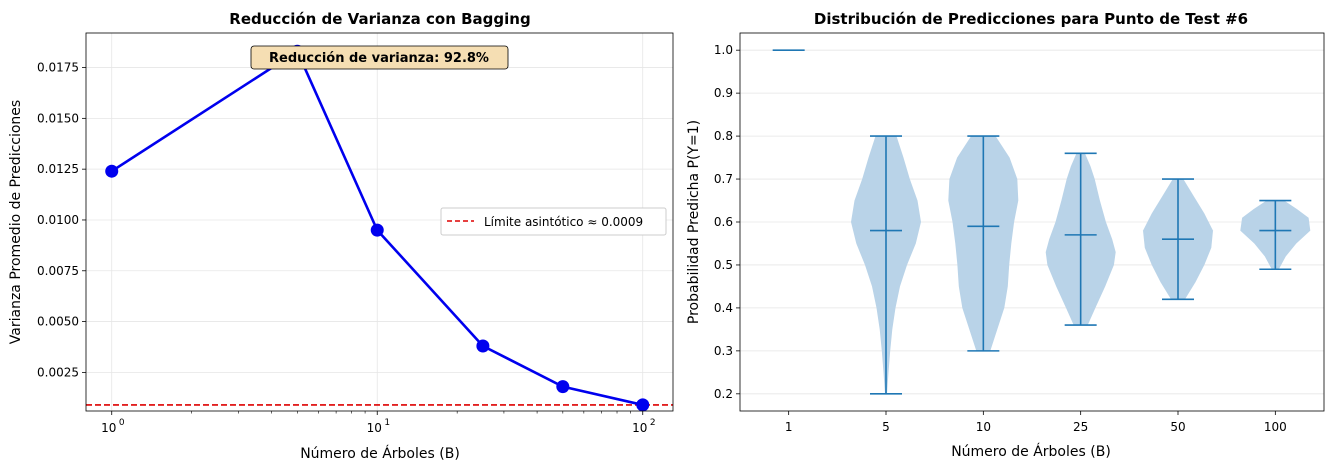 The image size is (1334, 470). What do you see at coordinates (379, 19) in the screenshot?
I see `variance-chart-title: Reducción de Varianza con Bagging` at bounding box center [379, 19].